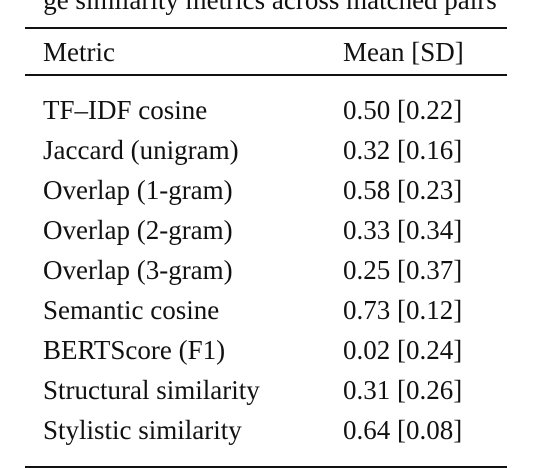 Image resolution: width=540 pixels, height=468 pixels. Describe the element at coordinates (131, 309) in the screenshot. I see `metric-cell: Semantic cosine` at that location.